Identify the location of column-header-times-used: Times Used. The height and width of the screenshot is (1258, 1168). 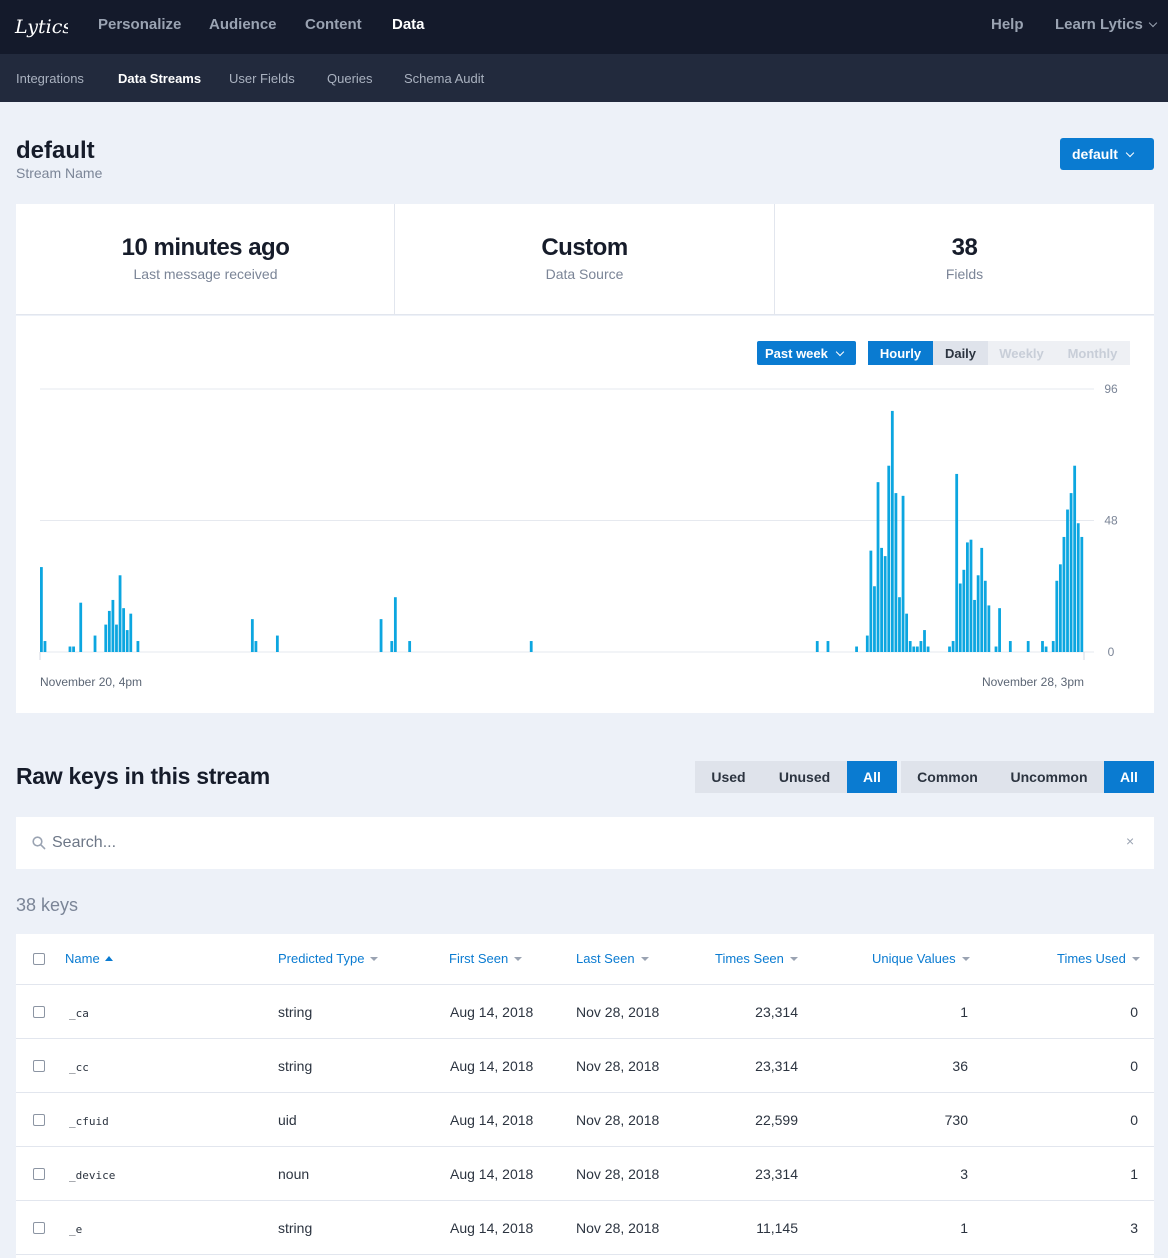
(1098, 958).